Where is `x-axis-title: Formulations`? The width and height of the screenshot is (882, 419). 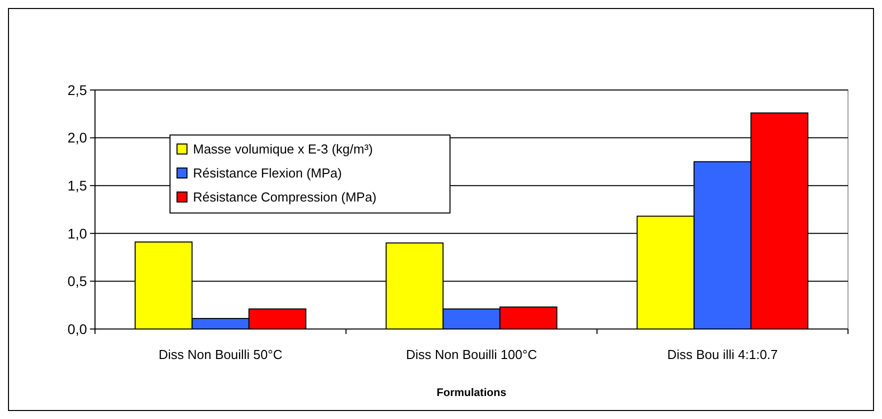 x-axis-title: Formulations is located at coordinates (471, 393).